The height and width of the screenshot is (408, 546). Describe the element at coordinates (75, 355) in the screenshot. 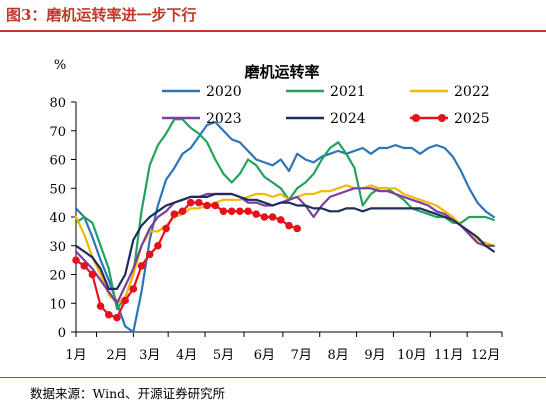

I see `x-tick-label: 1月` at that location.